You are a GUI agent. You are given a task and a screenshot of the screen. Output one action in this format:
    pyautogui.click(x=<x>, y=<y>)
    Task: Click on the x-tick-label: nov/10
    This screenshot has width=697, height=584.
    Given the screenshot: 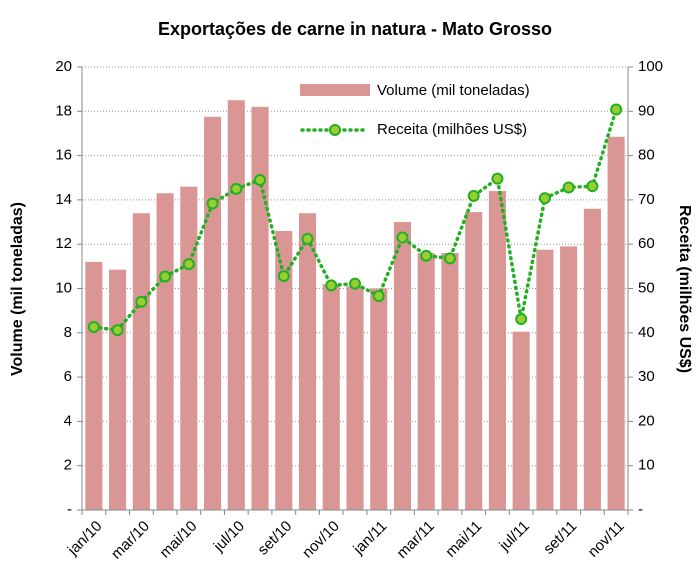 What is the action you would take?
    pyautogui.click(x=321, y=540)
    